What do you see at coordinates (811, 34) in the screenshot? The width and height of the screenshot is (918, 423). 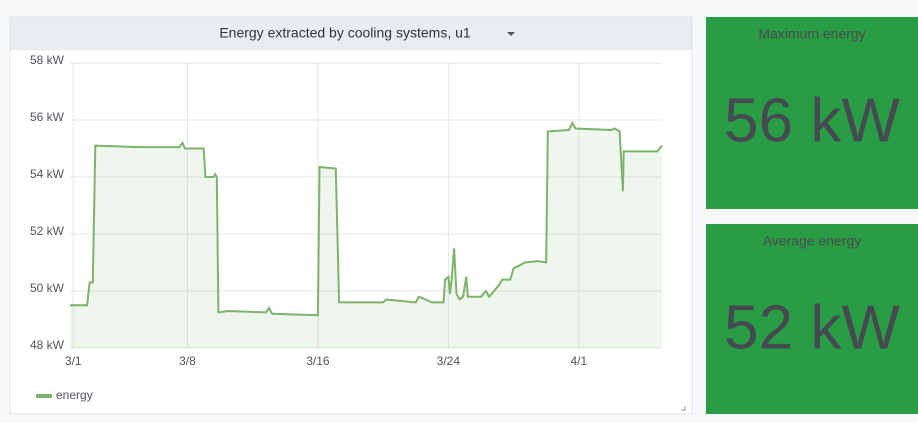 I see `stat-title: Maximum energy` at bounding box center [811, 34].